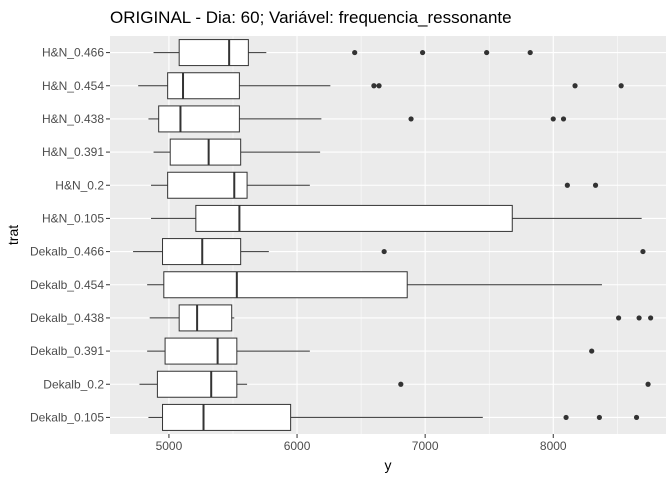  What do you see at coordinates (297, 446) in the screenshot?
I see `x-tick-label: 6000` at bounding box center [297, 446].